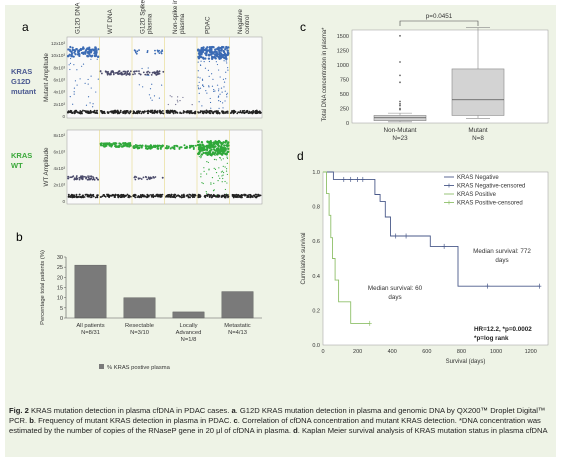 This screenshot has width=563, height=466. I want to click on caption-fig-label: Fig. 2, so click(19, 410).